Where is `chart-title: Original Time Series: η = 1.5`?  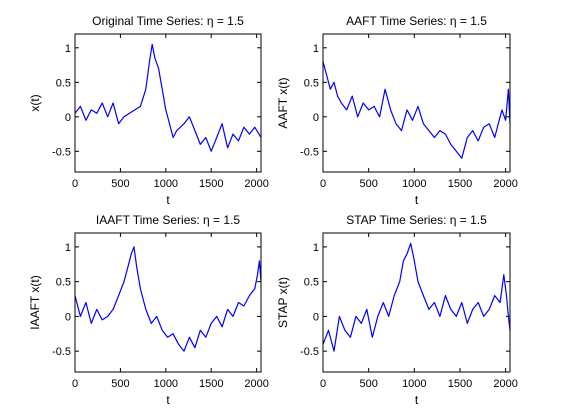 chart-title: Original Time Series: η = 1.5 is located at coordinates (168, 21).